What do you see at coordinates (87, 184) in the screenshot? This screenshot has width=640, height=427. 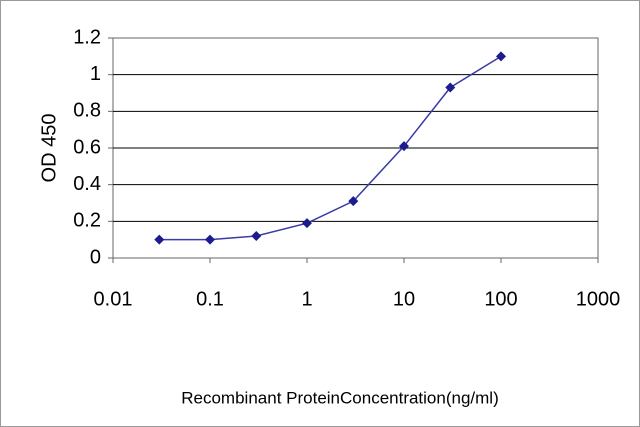 I see `y-tick-label: 0.4` at bounding box center [87, 184].